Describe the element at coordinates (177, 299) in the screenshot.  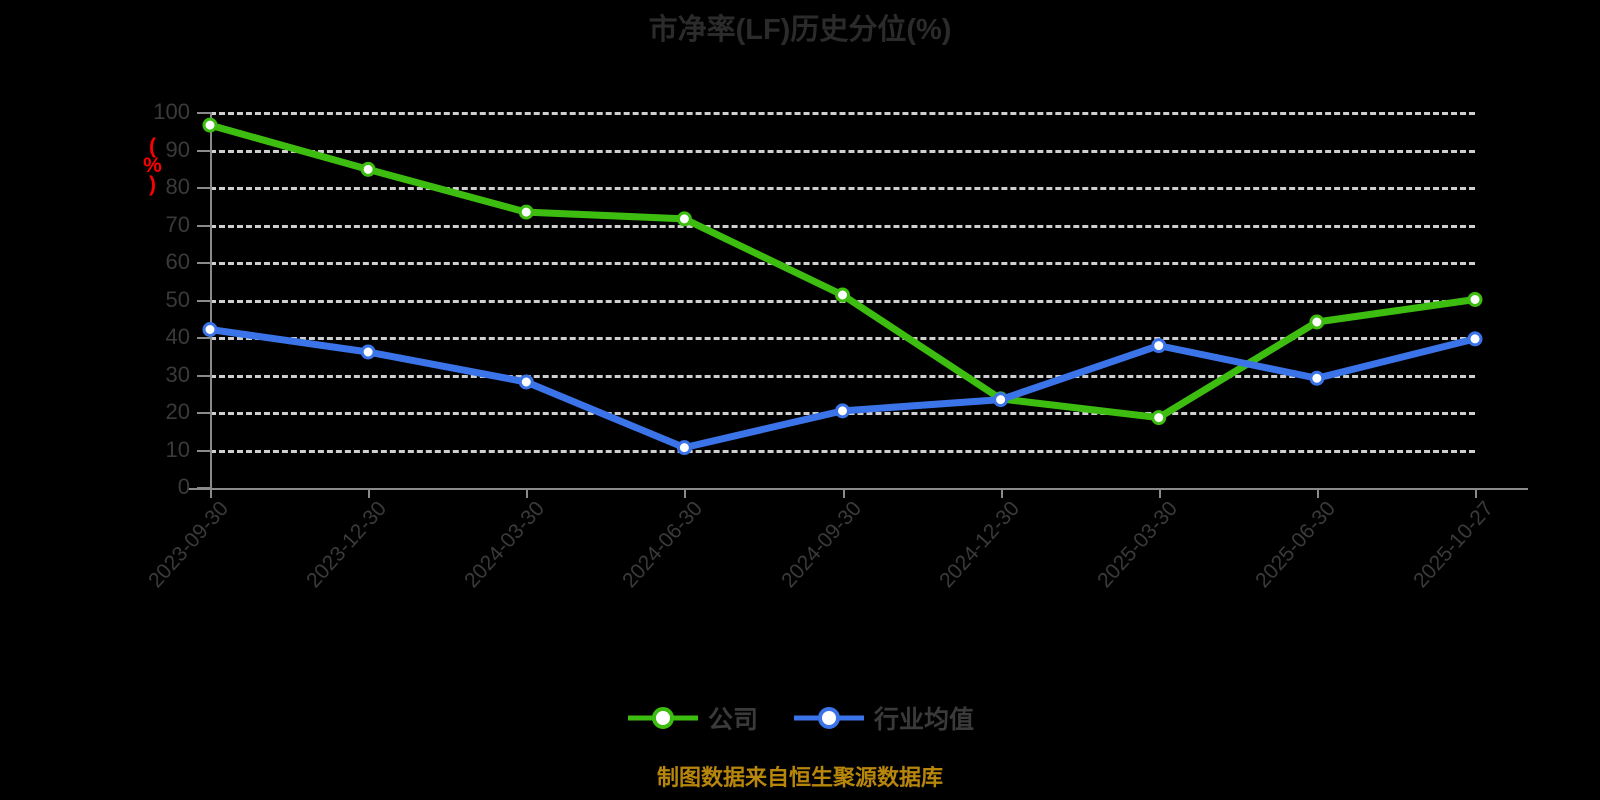
I see `y-tick-label: 50` at that location.